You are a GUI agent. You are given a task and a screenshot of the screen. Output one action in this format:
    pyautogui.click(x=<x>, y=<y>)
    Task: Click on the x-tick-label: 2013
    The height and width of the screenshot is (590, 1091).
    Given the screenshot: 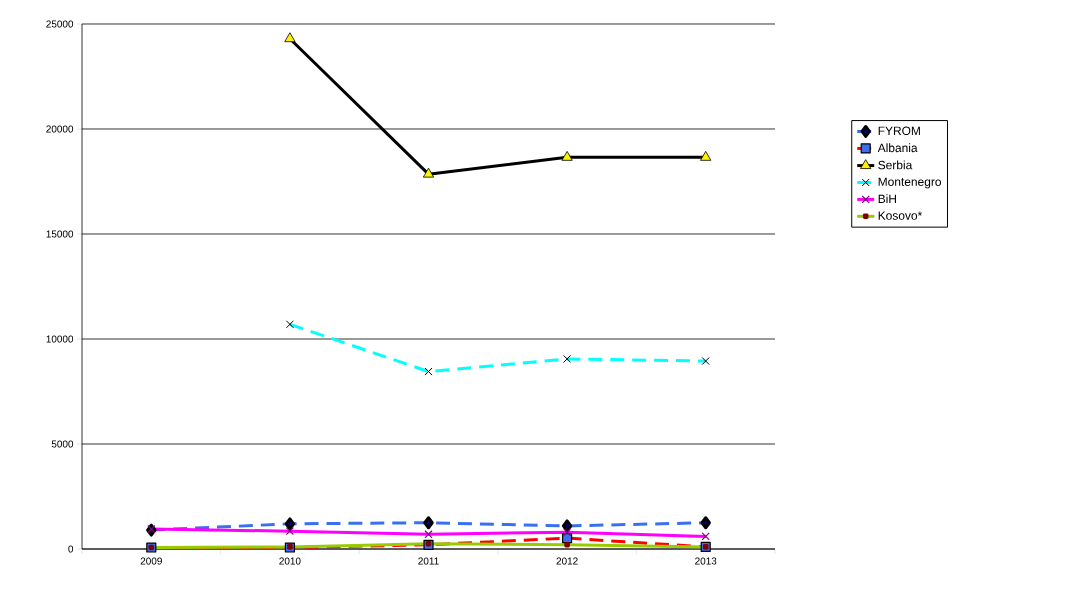 What is the action you would take?
    pyautogui.click(x=706, y=561)
    